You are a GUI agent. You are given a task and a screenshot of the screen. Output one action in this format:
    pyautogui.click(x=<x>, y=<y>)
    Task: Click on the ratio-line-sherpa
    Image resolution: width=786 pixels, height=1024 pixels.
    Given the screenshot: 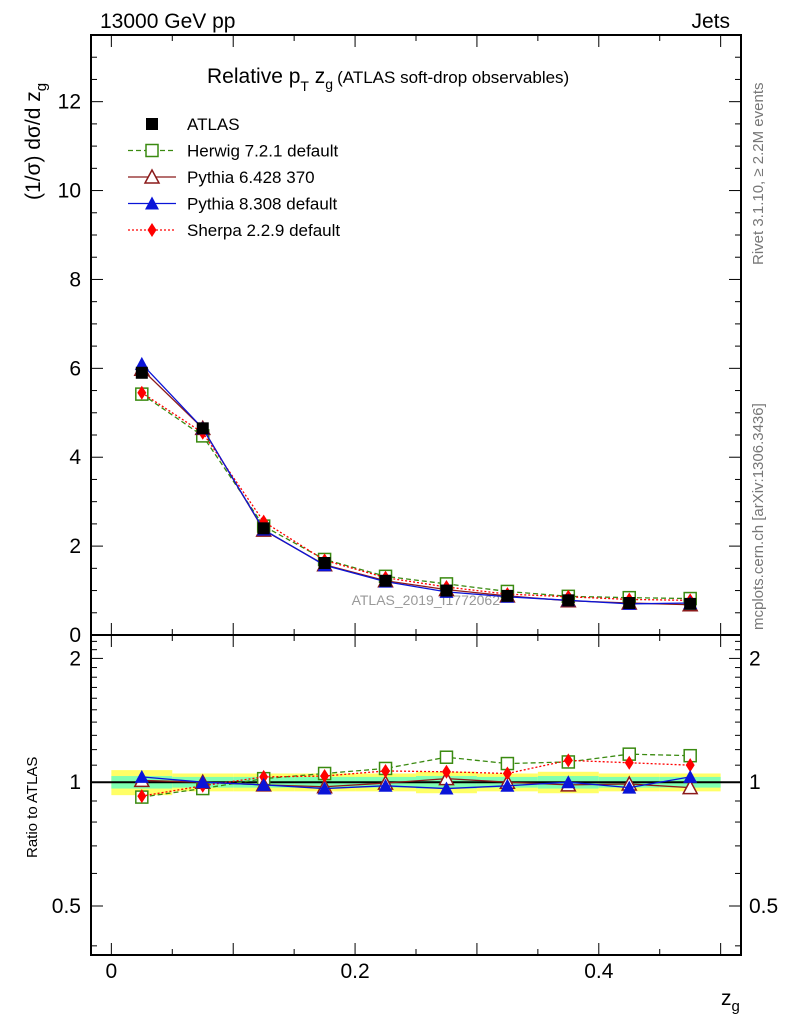 What is the action you would take?
    pyautogui.click(x=416, y=778)
    